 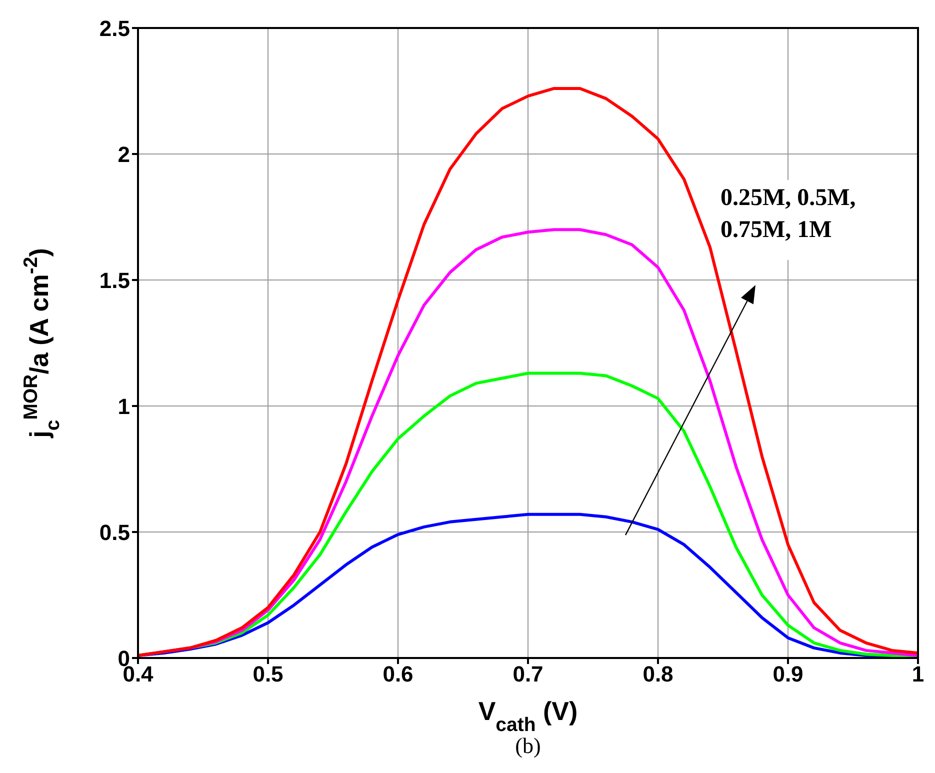 I want to click on y-tick-label: 2.5, so click(x=114, y=28).